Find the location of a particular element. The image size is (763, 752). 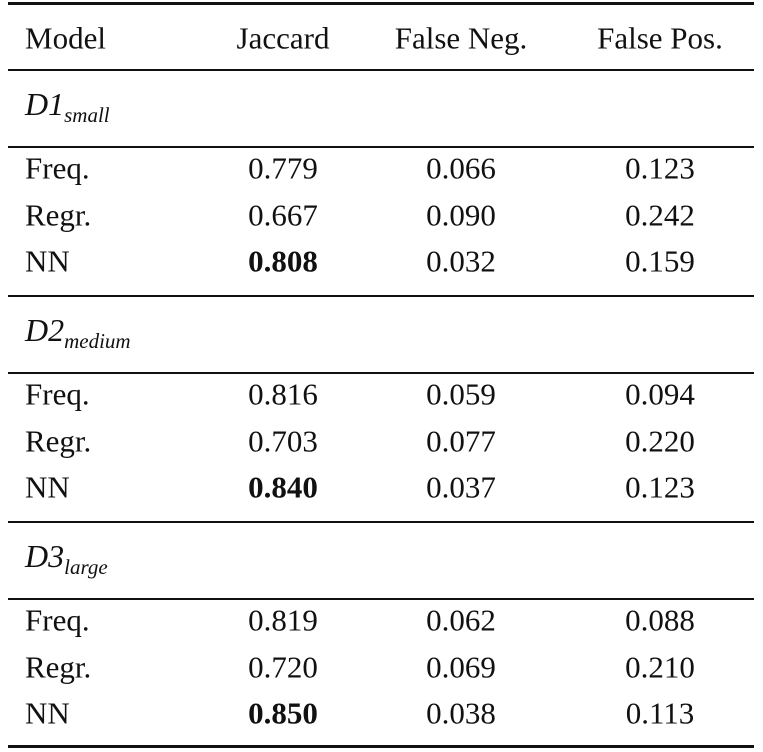

cell: 0.840 is located at coordinates (283, 487).